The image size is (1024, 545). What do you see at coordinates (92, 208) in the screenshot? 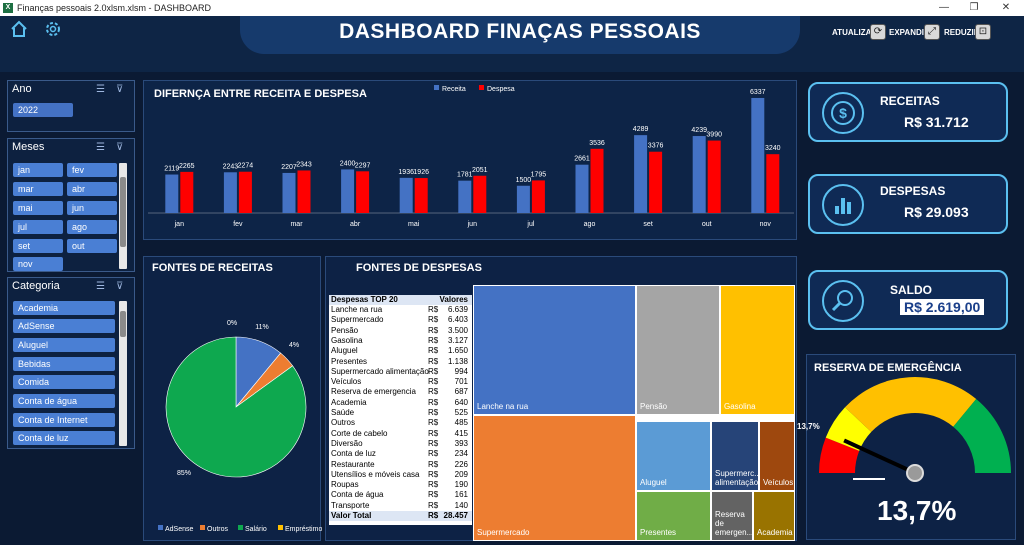
I see `slicer-item-jun: jun` at bounding box center [92, 208].